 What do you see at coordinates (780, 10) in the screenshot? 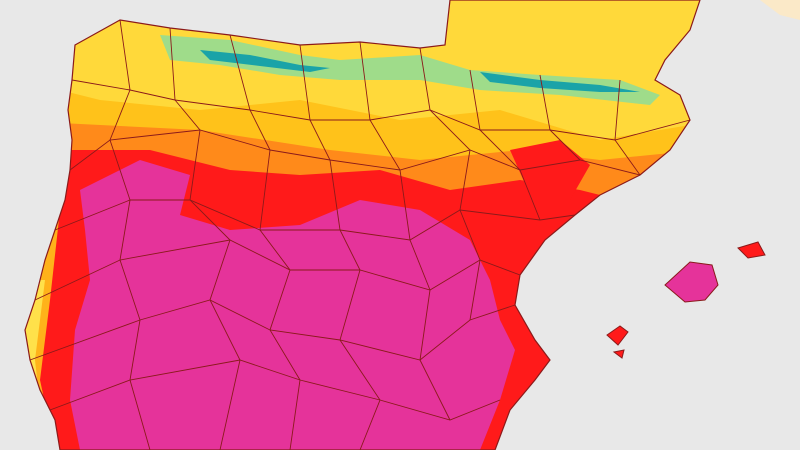
I see `france-land` at bounding box center [780, 10].